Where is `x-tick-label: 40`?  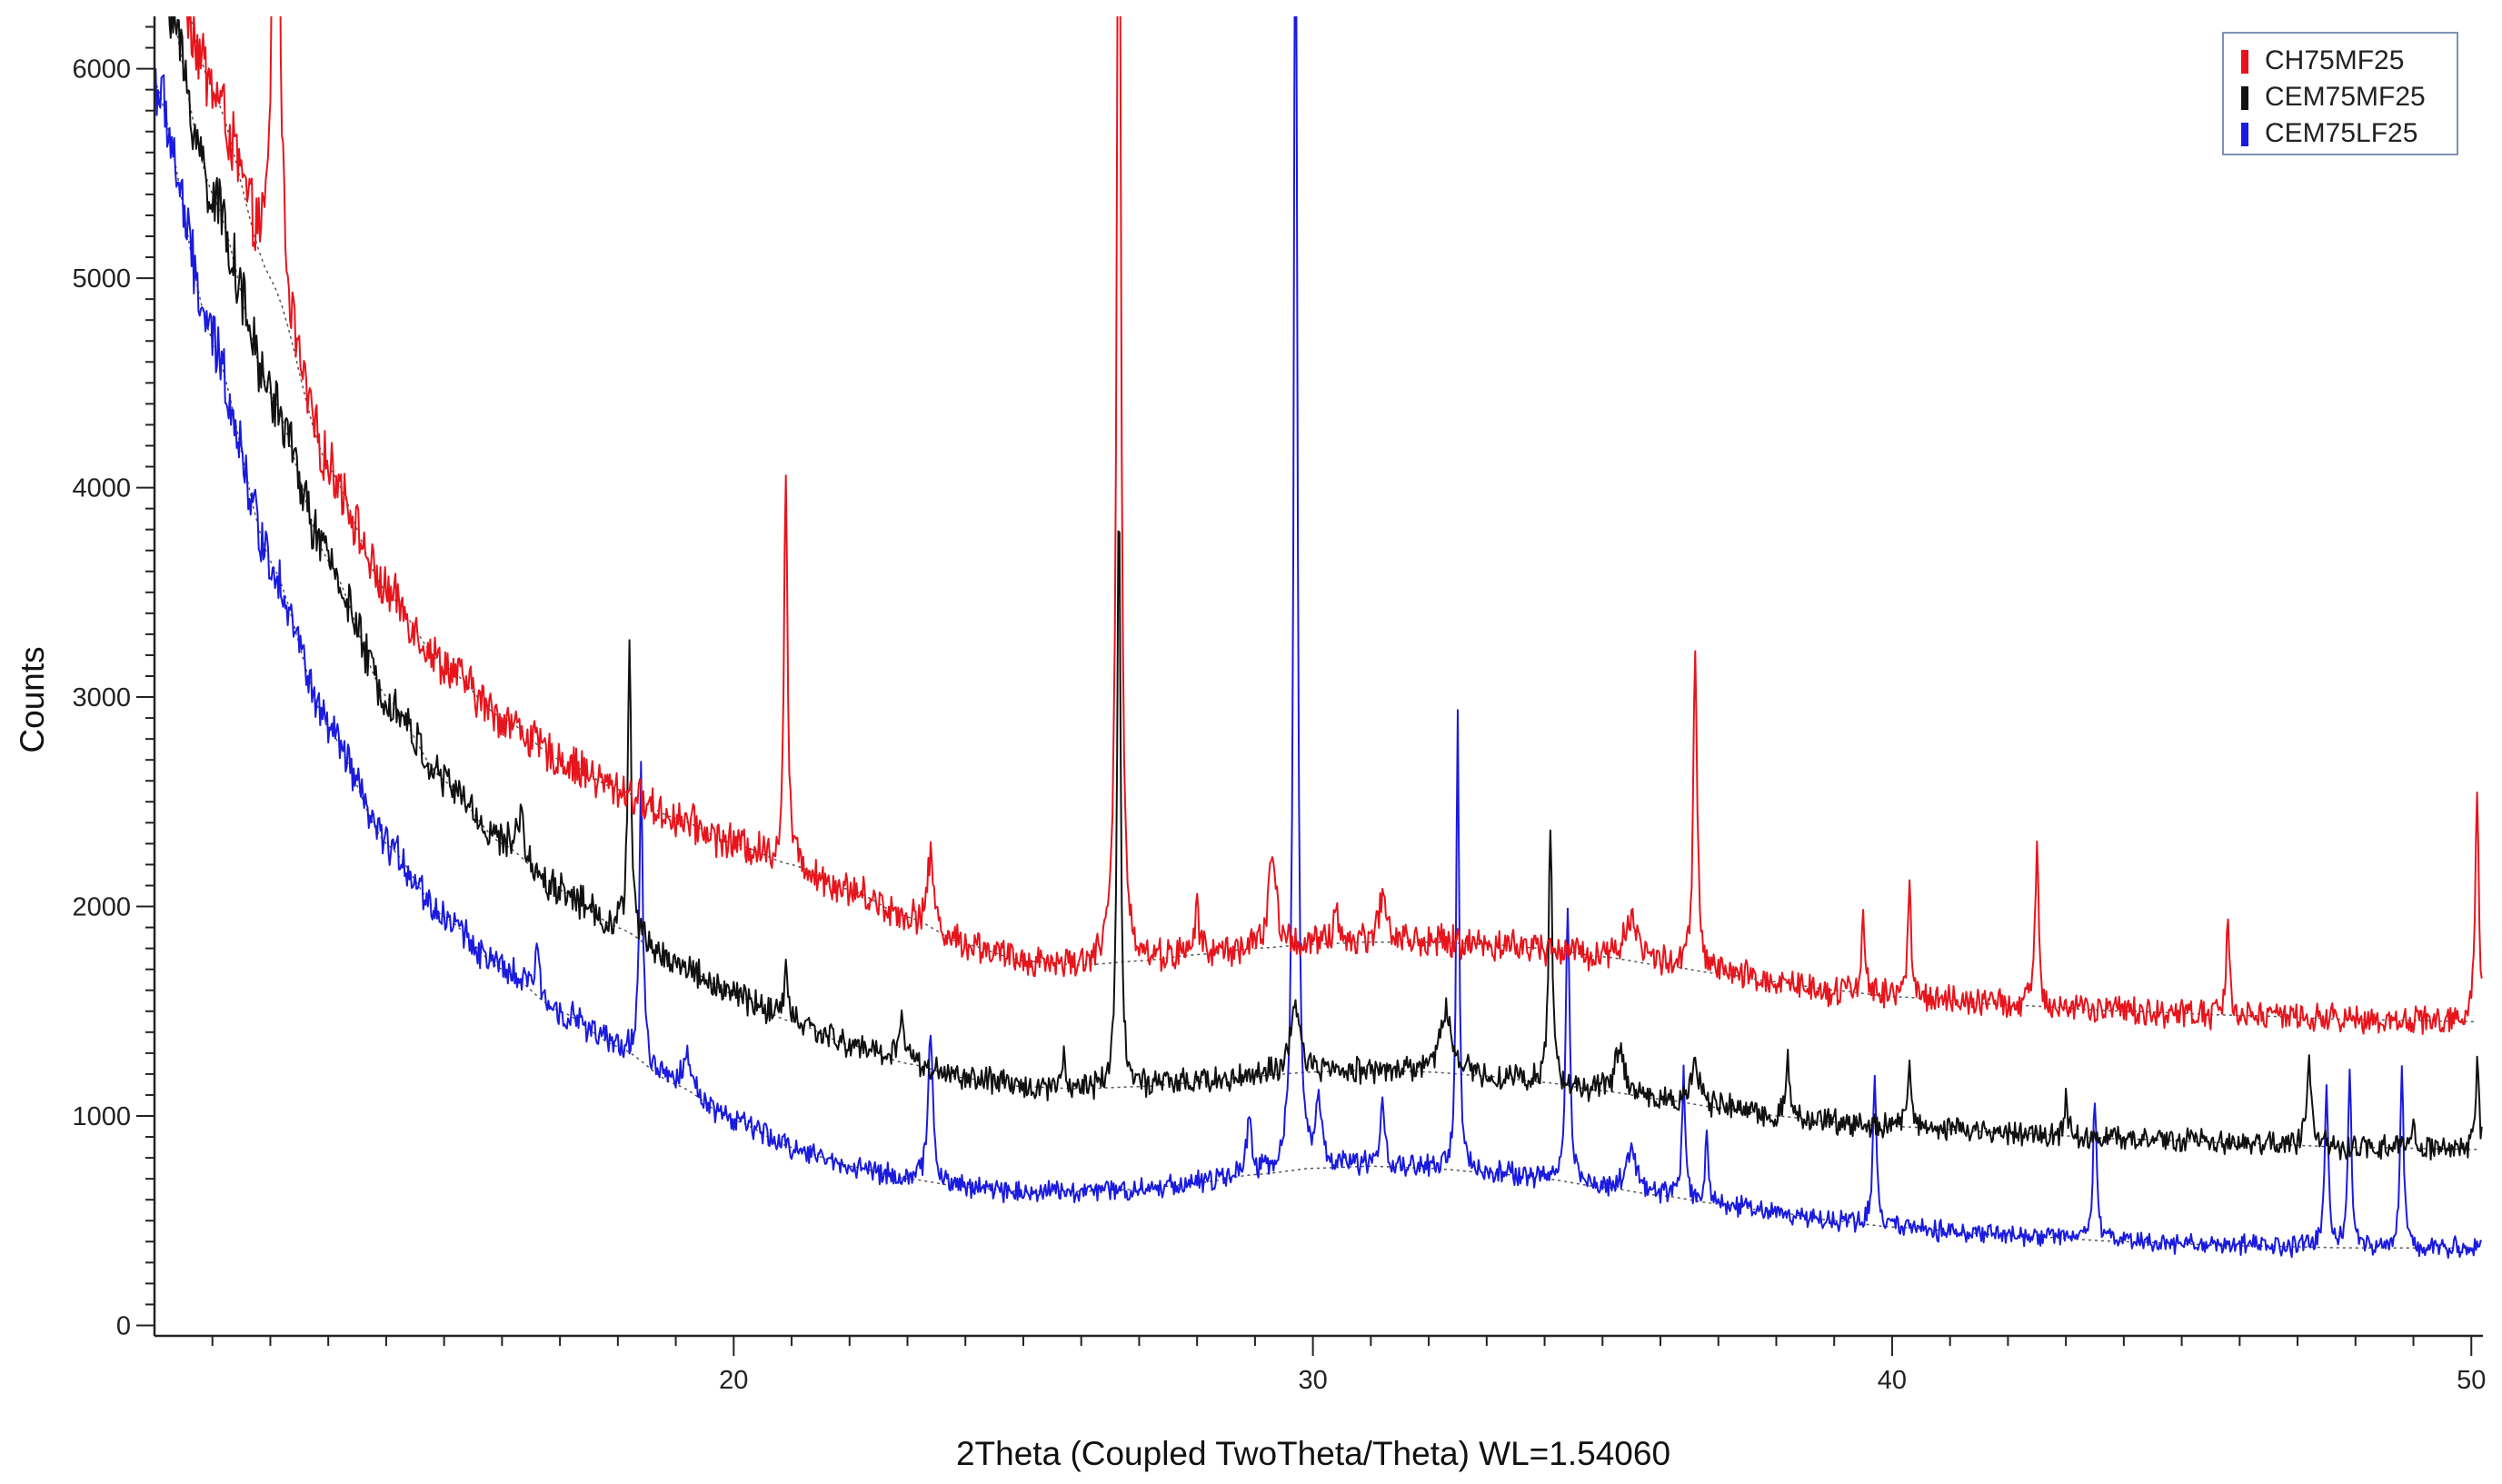
x-tick-label: 40 is located at coordinates (1892, 1380).